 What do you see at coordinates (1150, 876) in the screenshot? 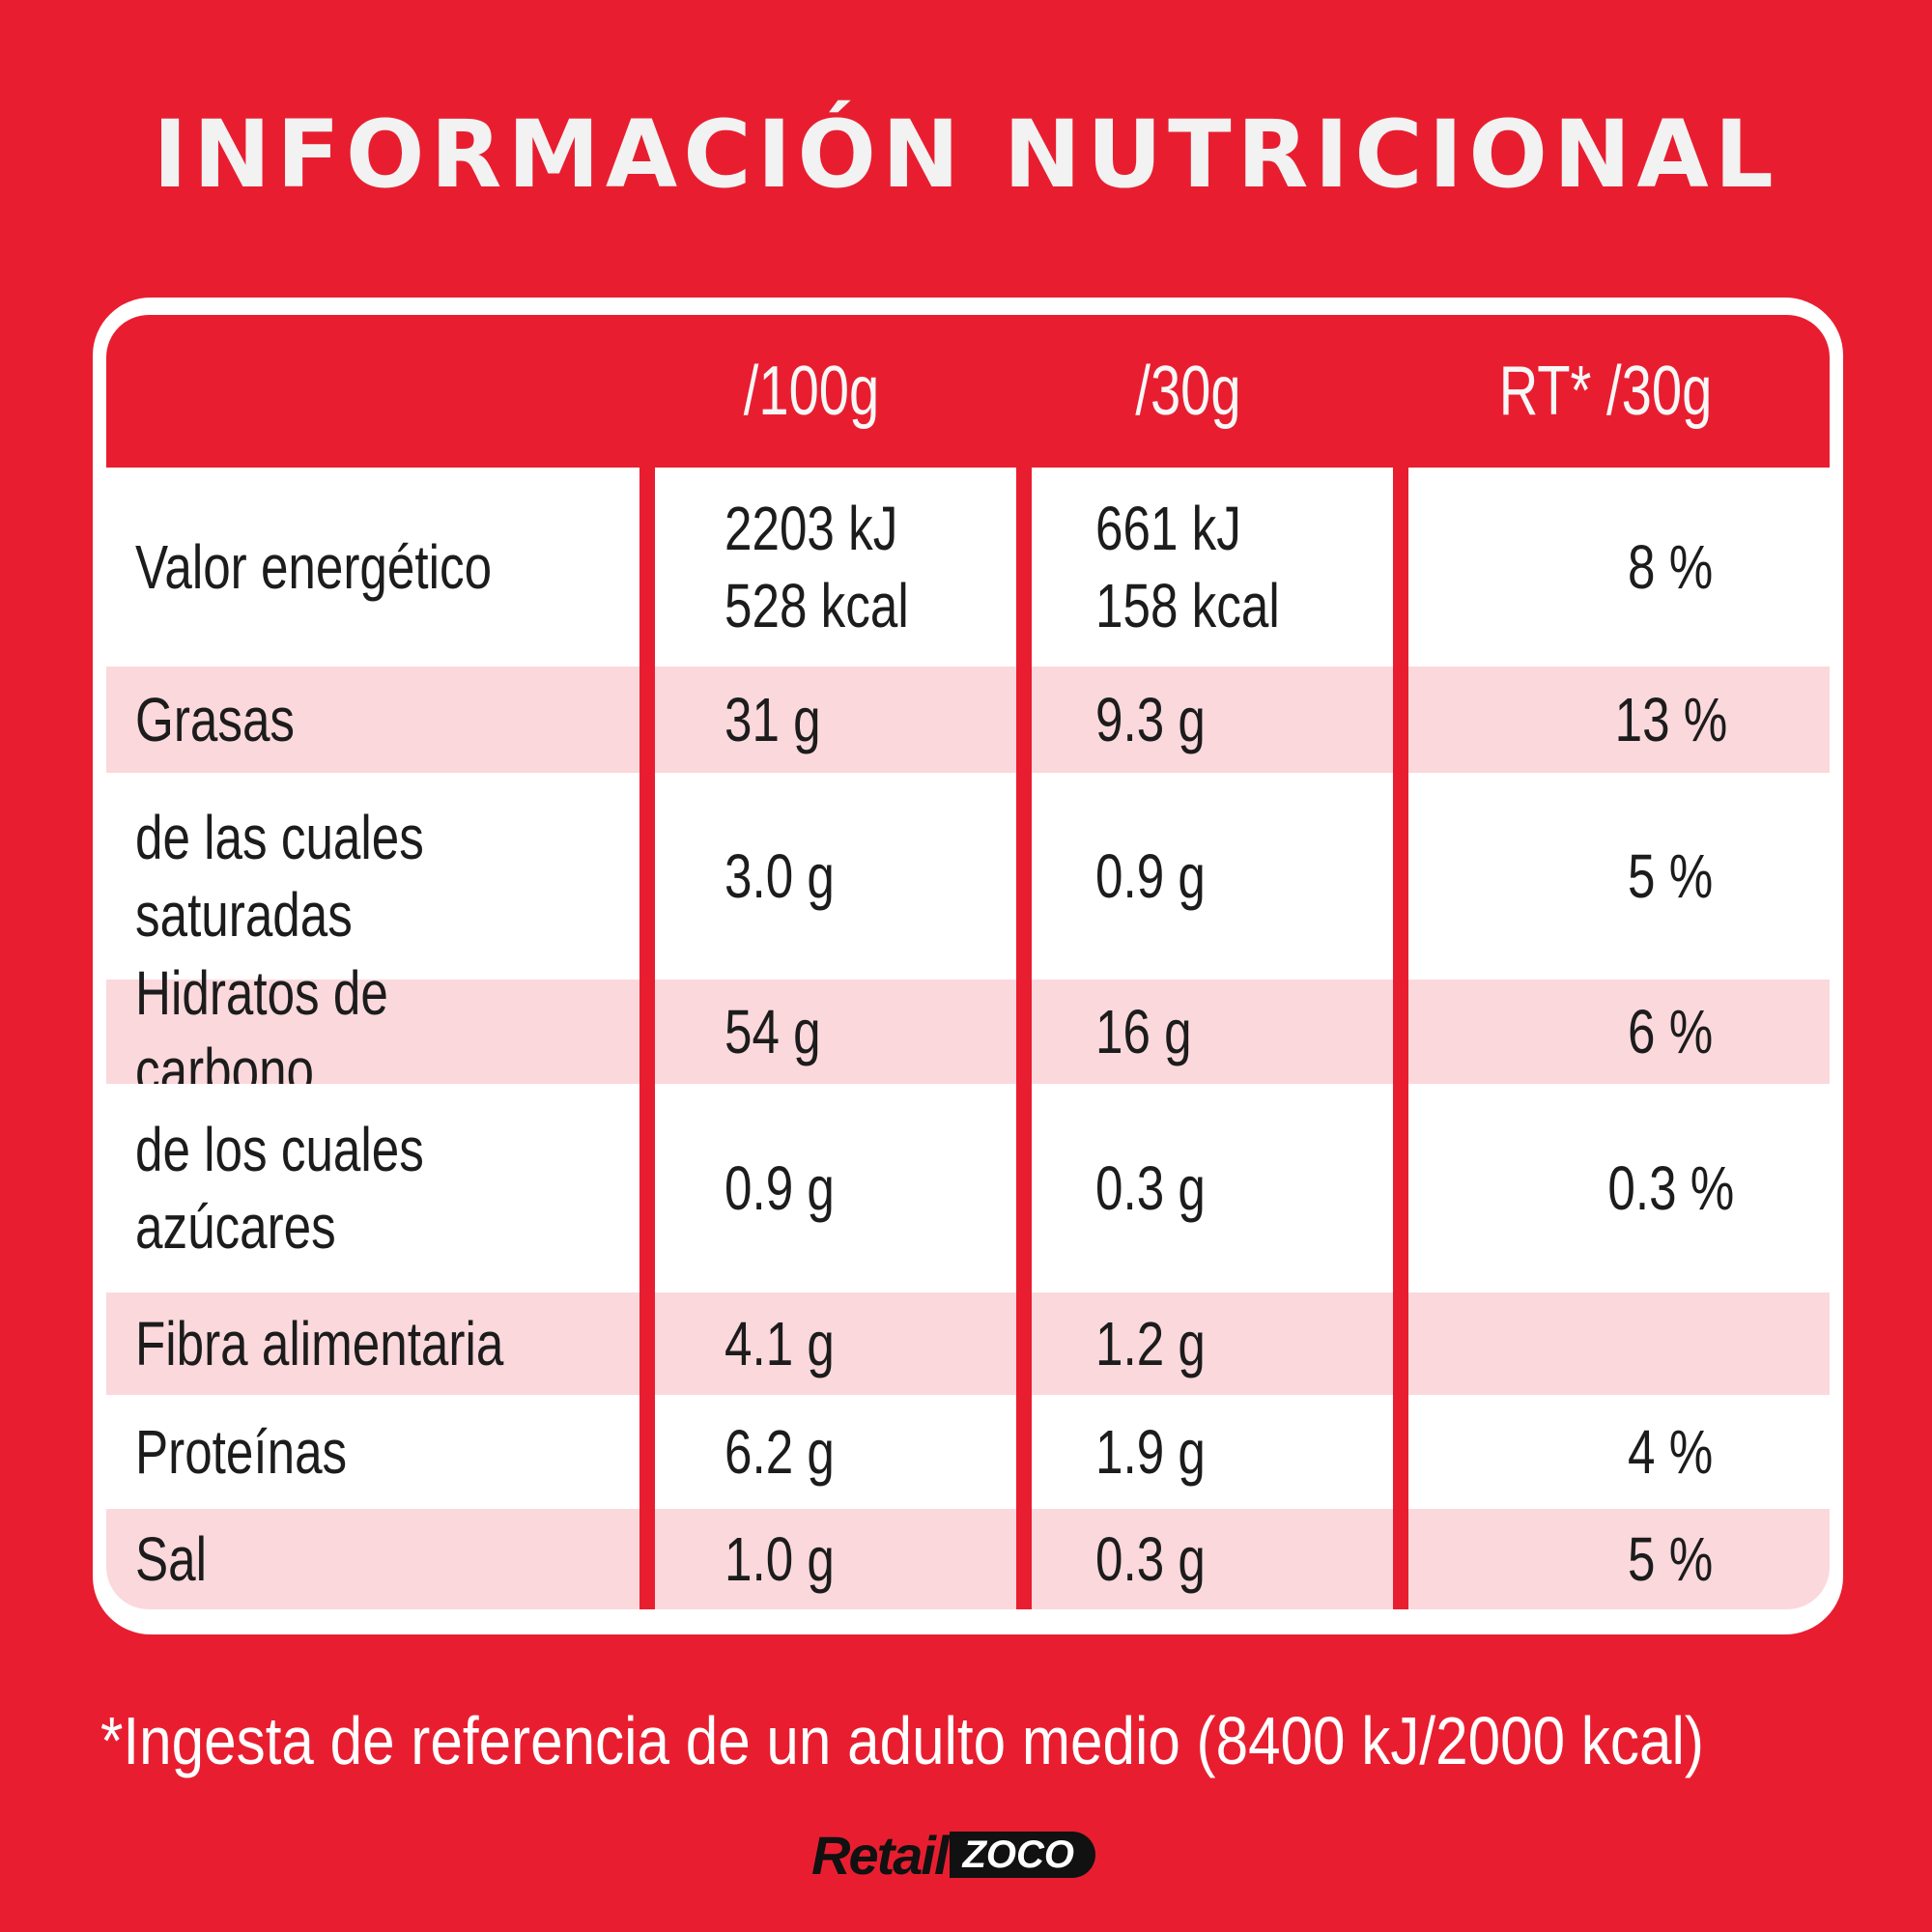
I see `row-value-per-30g: 0.9 g` at bounding box center [1150, 876].